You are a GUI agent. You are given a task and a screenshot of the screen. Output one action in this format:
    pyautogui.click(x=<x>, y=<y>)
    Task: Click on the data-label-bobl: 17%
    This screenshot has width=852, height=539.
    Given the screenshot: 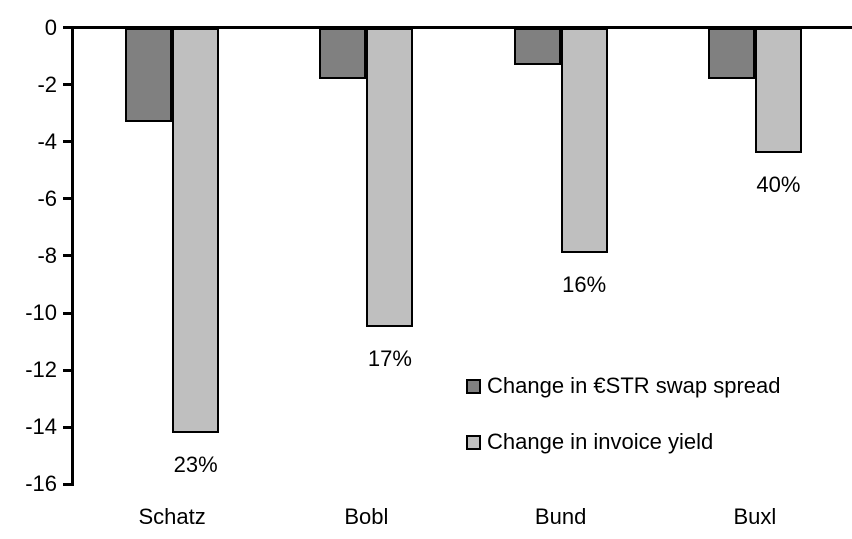 What is the action you would take?
    pyautogui.click(x=389, y=359)
    